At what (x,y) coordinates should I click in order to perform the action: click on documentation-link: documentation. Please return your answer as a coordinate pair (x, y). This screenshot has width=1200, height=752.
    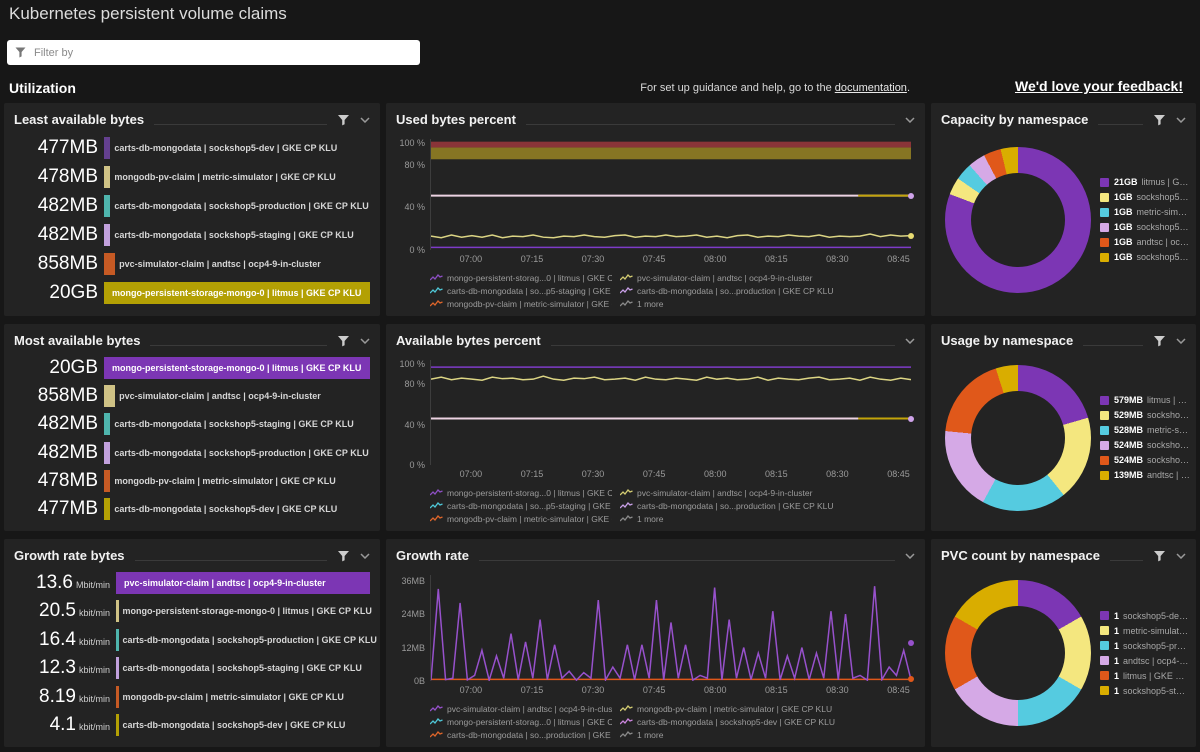
    Looking at the image, I should click on (870, 88).